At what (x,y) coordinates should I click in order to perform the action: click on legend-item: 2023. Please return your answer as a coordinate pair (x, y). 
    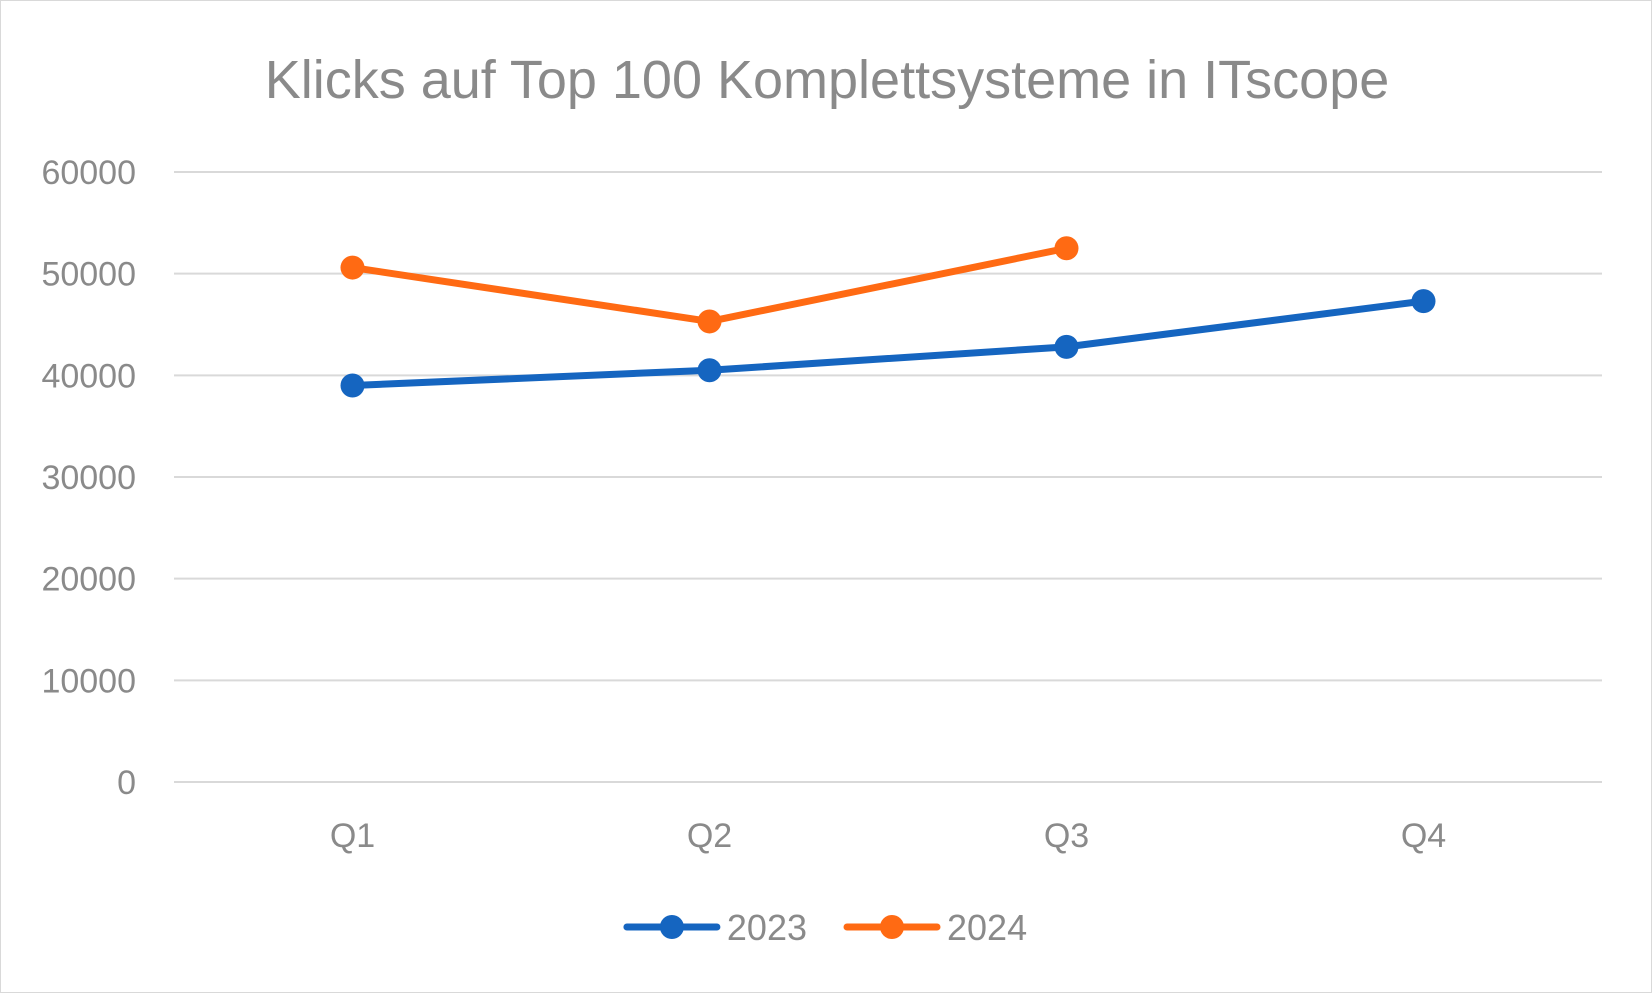
    Looking at the image, I should click on (715, 927).